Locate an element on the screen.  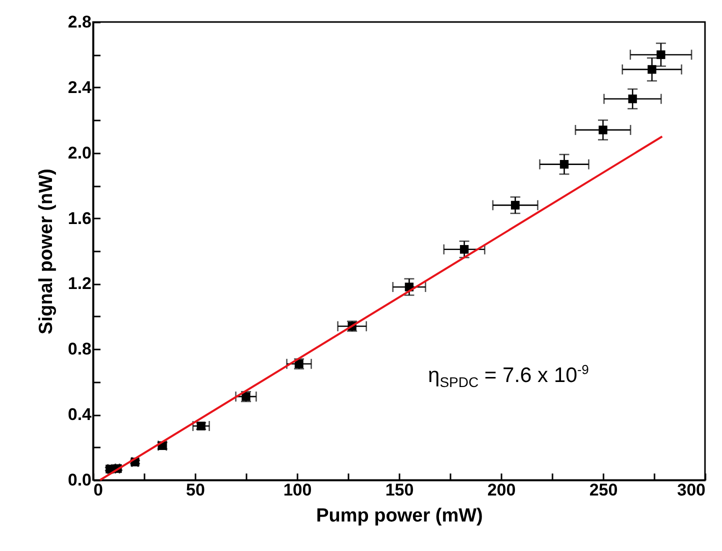
y-axis-title: Signal power (nW) is located at coordinates (46, 251).